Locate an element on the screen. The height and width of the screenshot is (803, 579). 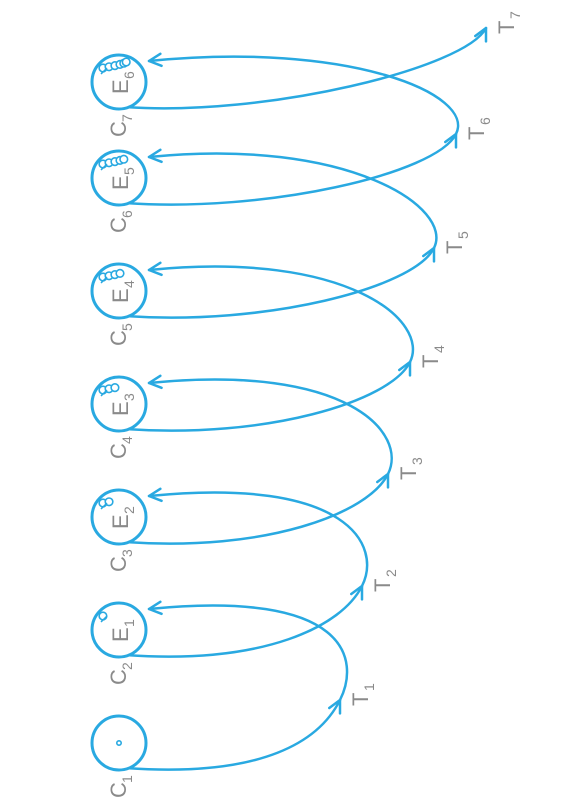
transition-label: T2 is located at coordinates (384, 580).